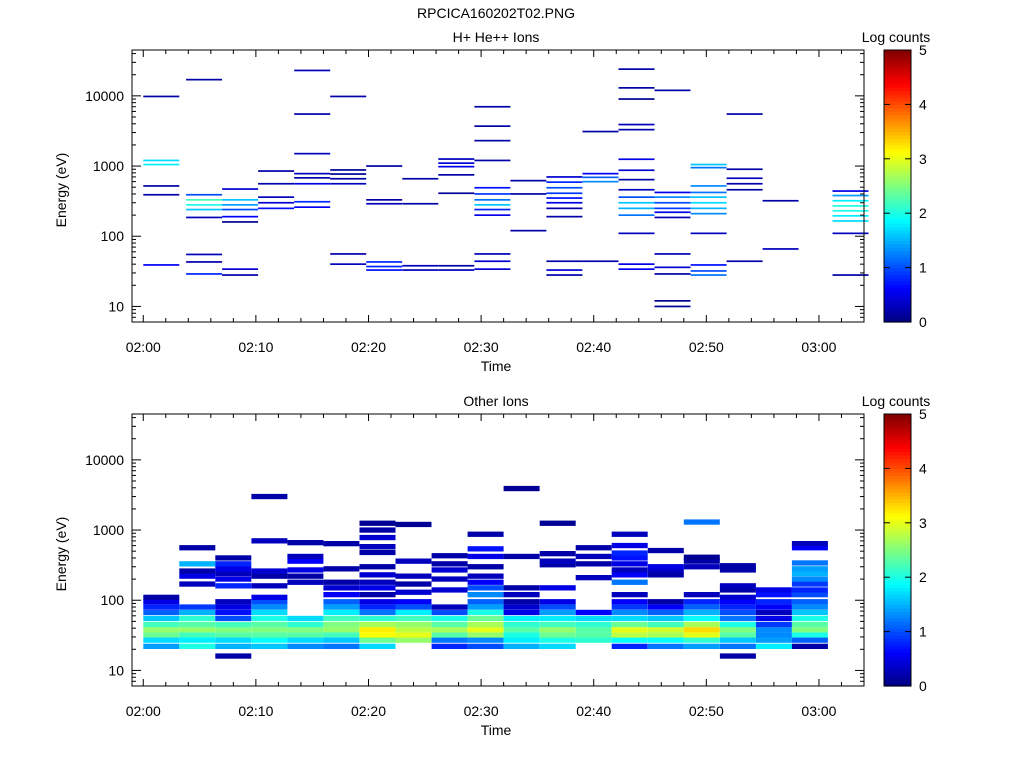 This screenshot has width=1024, height=768. Describe the element at coordinates (61, 190) in the screenshot. I see `y-axis-label: Energy (eV)` at that location.